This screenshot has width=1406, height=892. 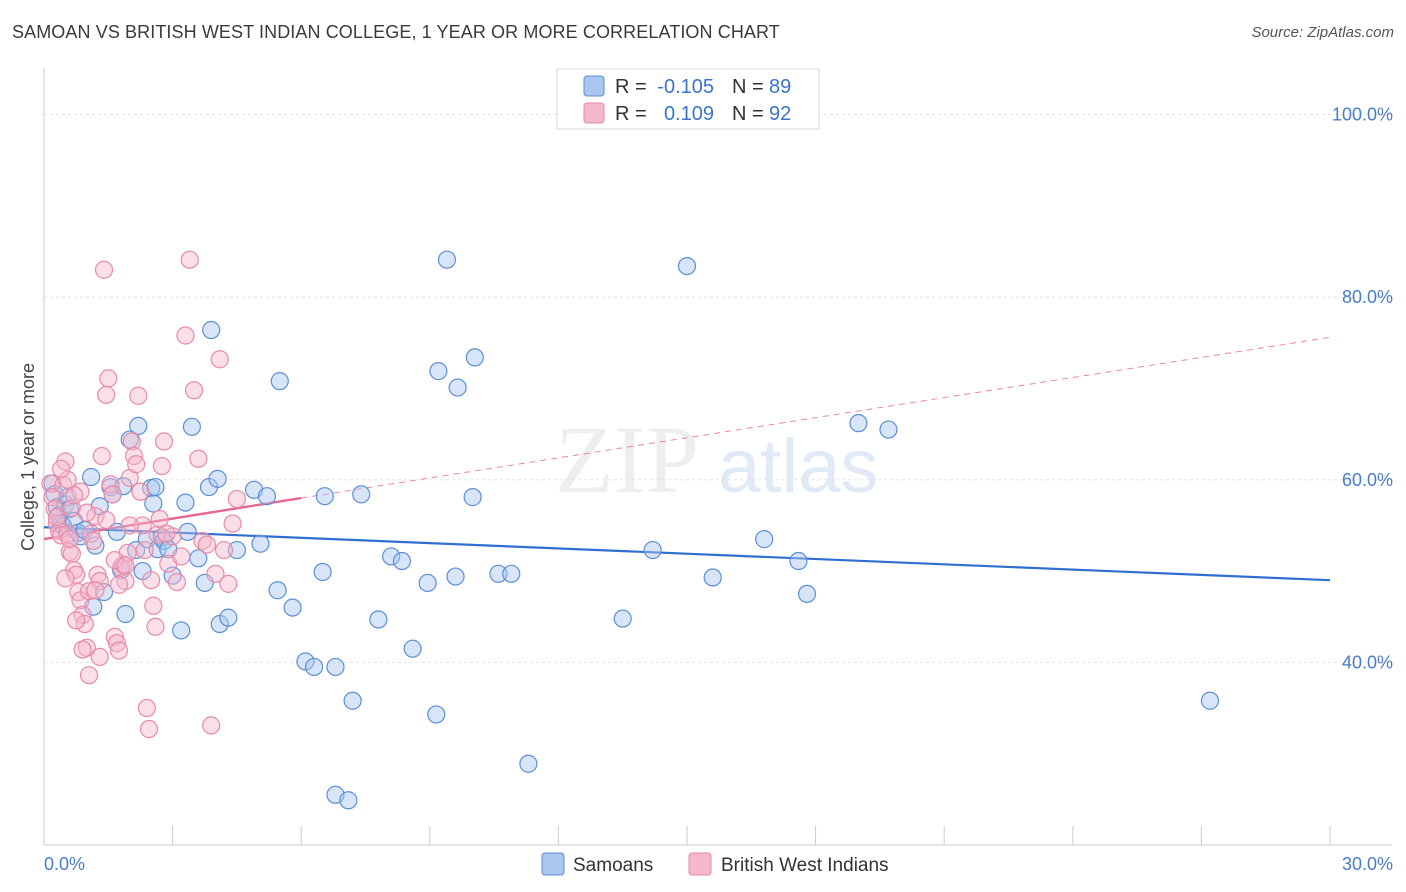 What do you see at coordinates (717, 459) in the screenshot?
I see `watermark: ZIP atlas` at bounding box center [717, 459].